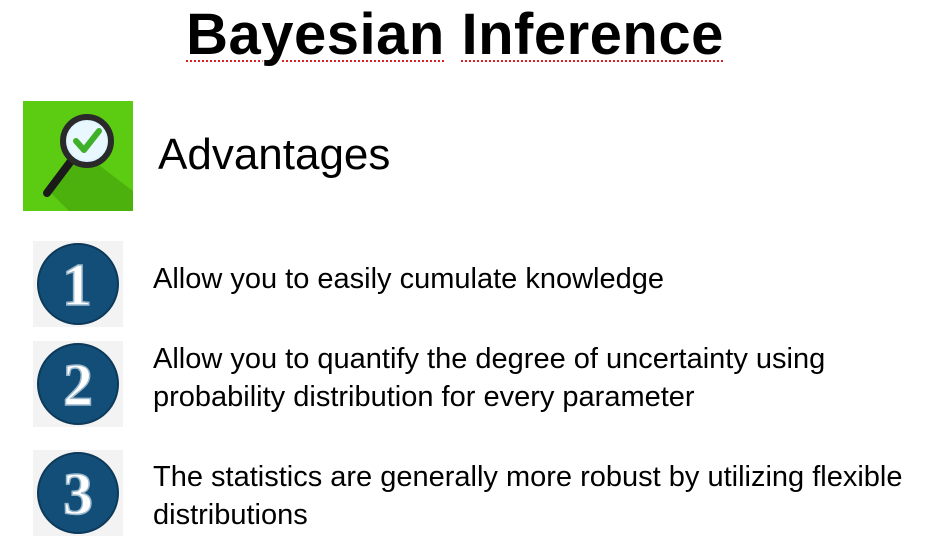 The height and width of the screenshot is (541, 927). I want to click on number-3-glyph: 3, so click(78, 494).